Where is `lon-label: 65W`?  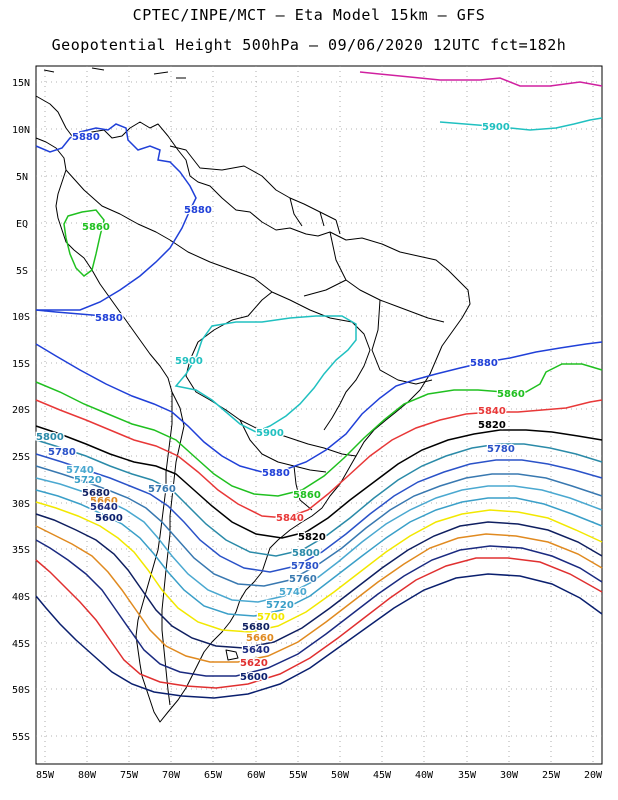 lon-label: 65W is located at coordinates (213, 775).